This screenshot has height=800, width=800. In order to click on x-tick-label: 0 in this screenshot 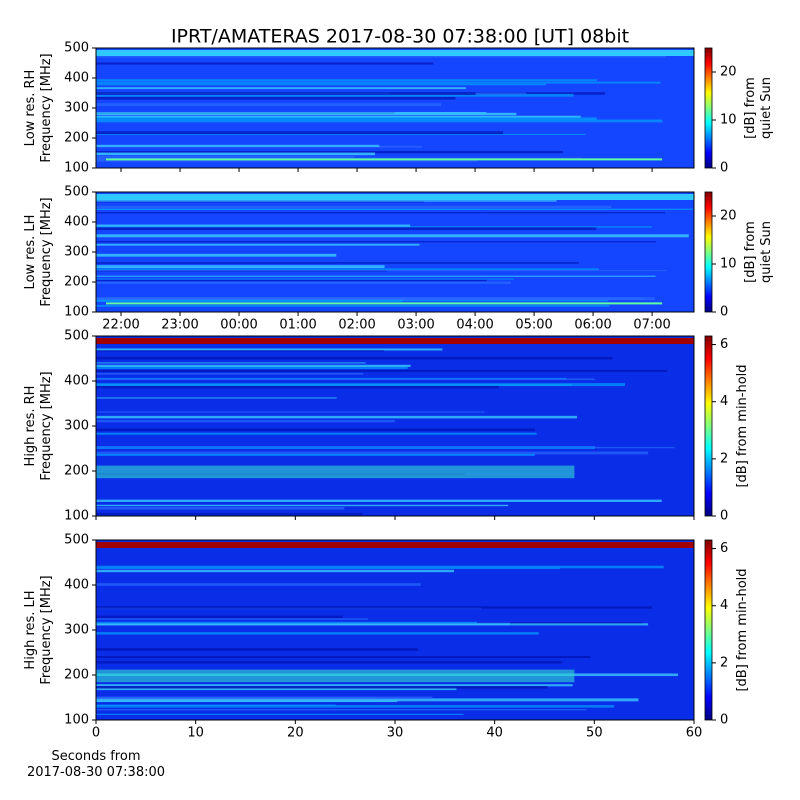, I will do `click(96, 733)`.